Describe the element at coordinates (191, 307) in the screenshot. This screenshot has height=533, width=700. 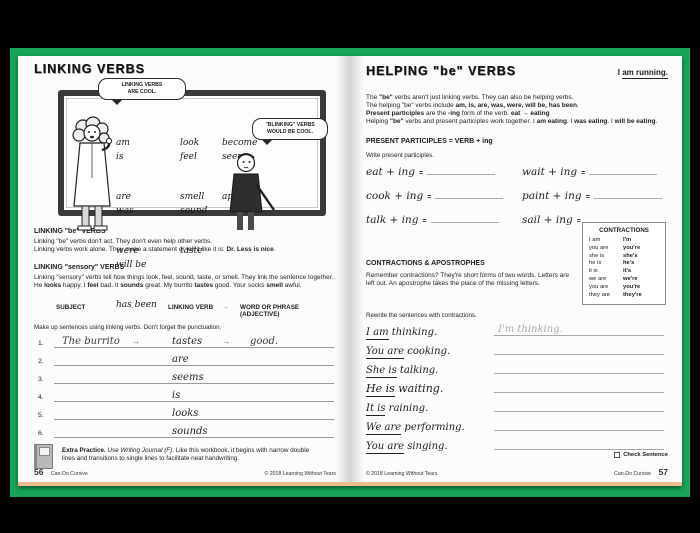
I see `table-header-linking-verb: LINKING VERB` at that location.